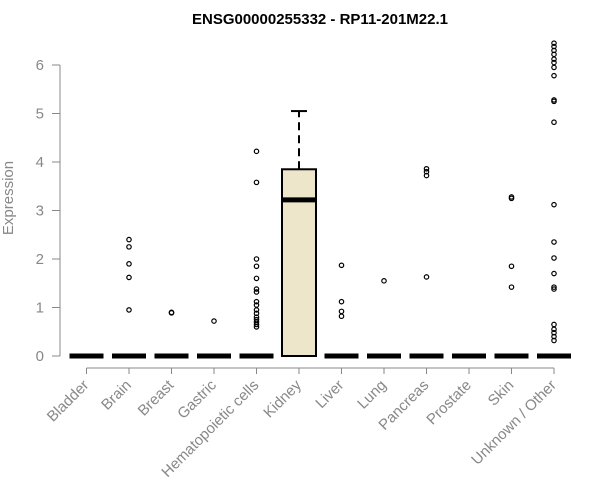  What do you see at coordinates (116, 395) in the screenshot?
I see `x-category-label: Brain` at bounding box center [116, 395].